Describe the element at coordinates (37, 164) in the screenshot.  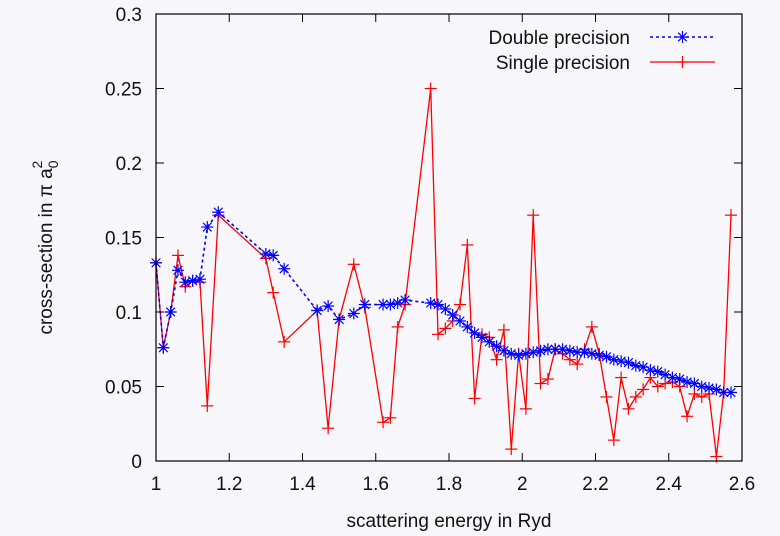
I see `y-axis-title-superscript: 2` at that location.